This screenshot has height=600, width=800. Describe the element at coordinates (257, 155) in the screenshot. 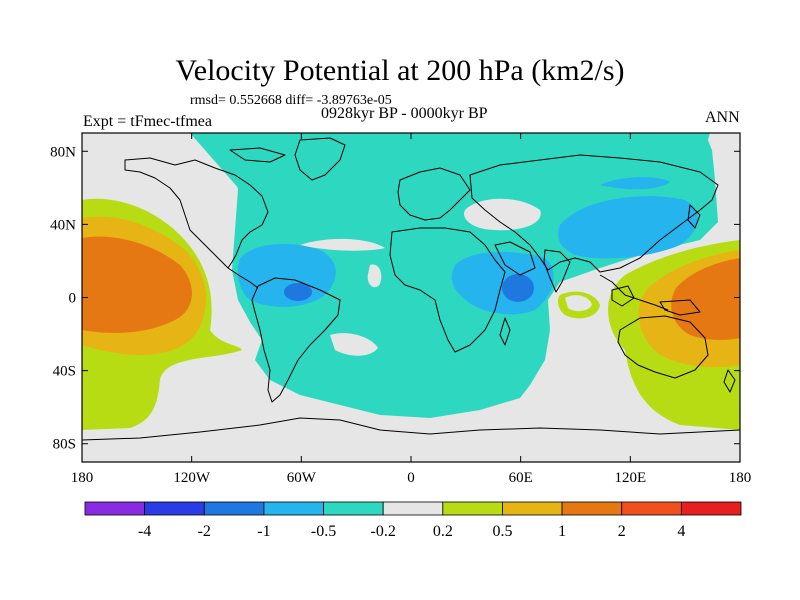

I see `coast-arctic-islands` at that location.